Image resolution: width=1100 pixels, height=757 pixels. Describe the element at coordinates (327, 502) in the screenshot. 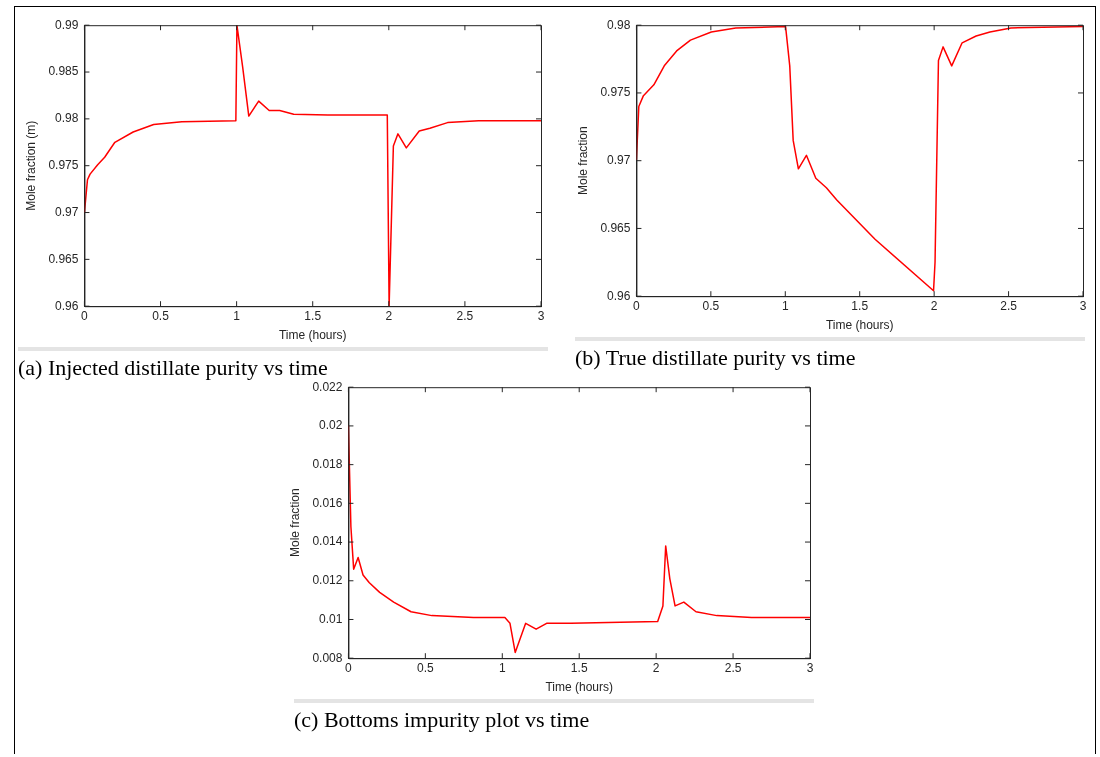

I see `y-tick-label: 0.016` at that location.